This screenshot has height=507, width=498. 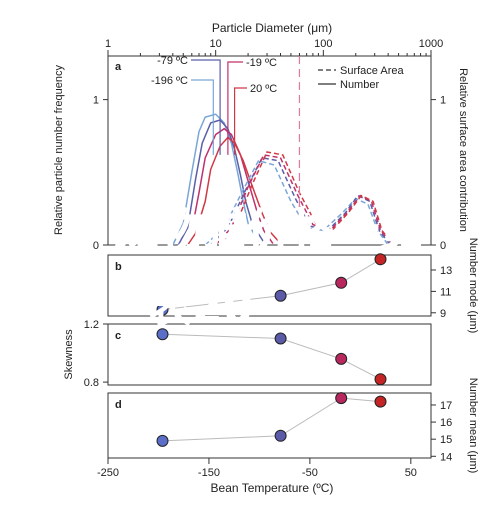 What do you see at coordinates (209, 473) in the screenshot?
I see `bottom-tick-label-1: -150` at bounding box center [209, 473].